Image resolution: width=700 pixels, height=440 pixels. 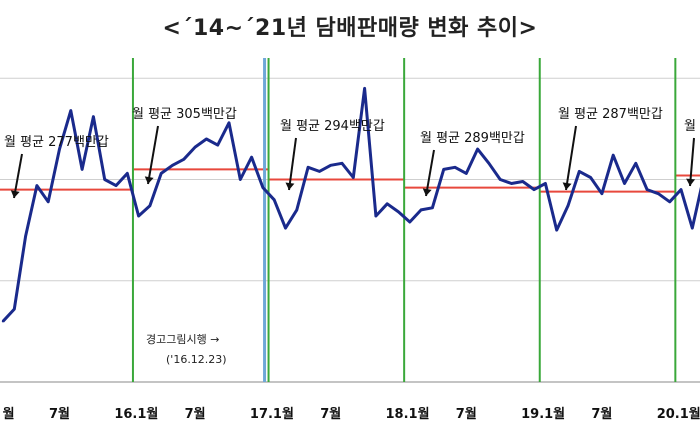 I want to click on x-tick-4: 17.1월, so click(x=272, y=414).